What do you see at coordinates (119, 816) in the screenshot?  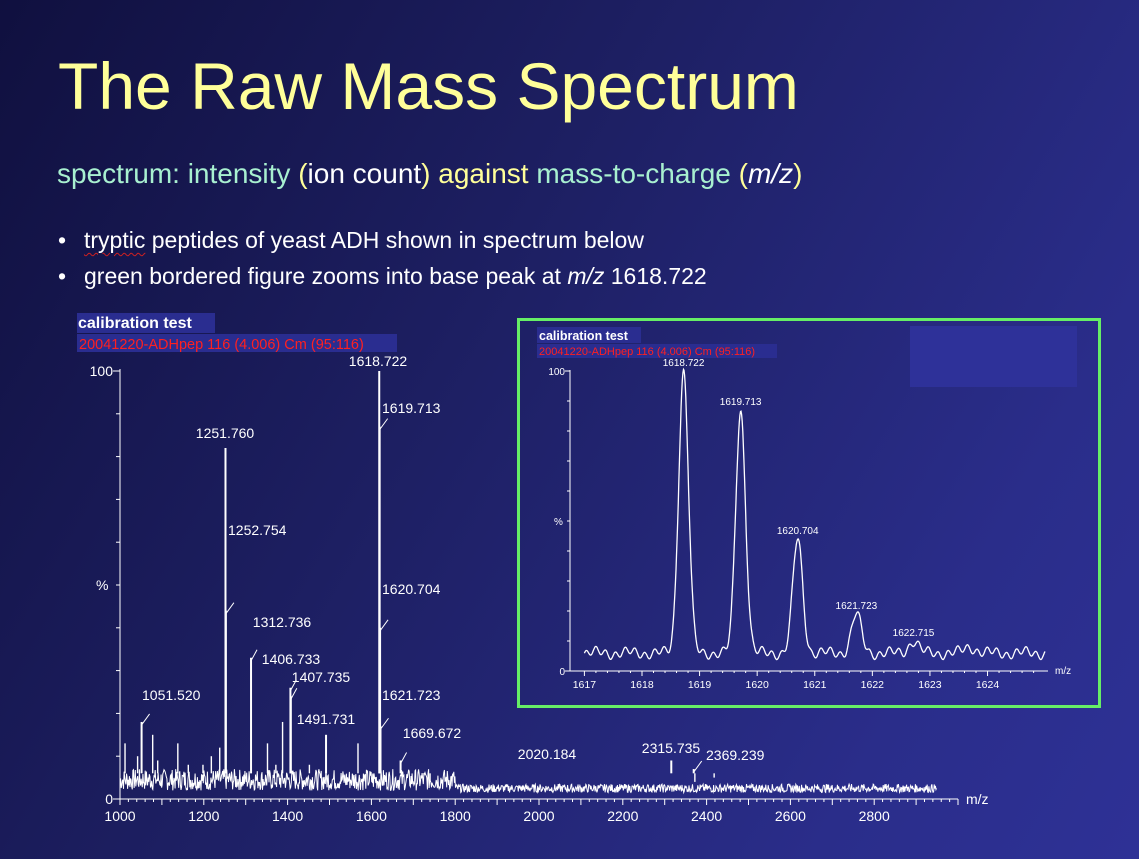 I see `x-tick-label: 1000` at bounding box center [119, 816].